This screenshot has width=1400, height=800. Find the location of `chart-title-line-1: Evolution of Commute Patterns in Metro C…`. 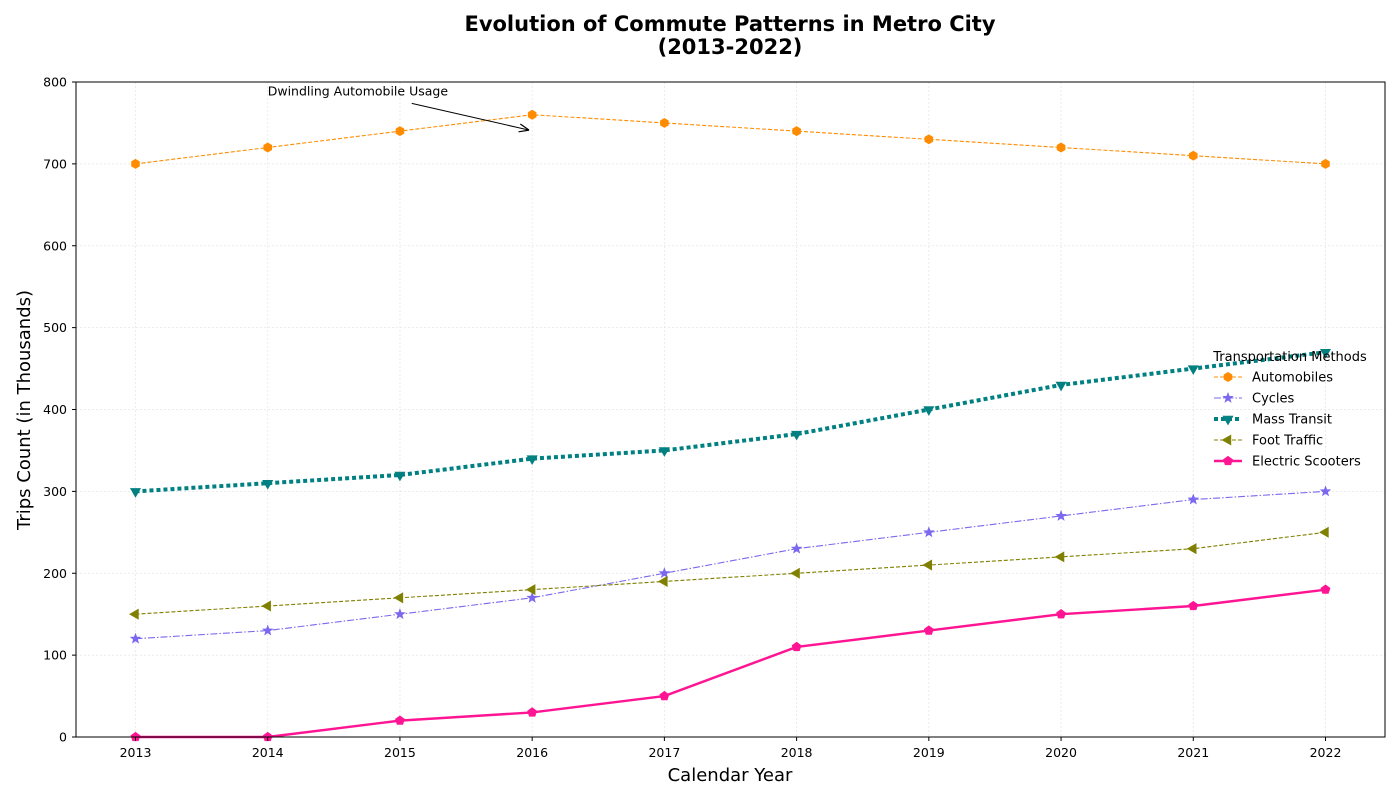

chart-title-line-1: Evolution of Commute Patterns in Metro C… is located at coordinates (729, 24).